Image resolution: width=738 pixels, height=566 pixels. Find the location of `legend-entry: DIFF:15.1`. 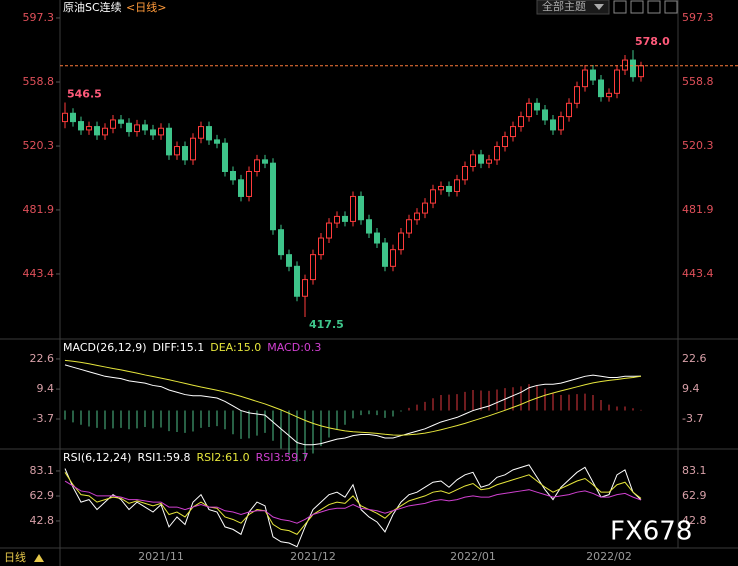

legend-entry: DIFF:15.1 is located at coordinates (179, 347).